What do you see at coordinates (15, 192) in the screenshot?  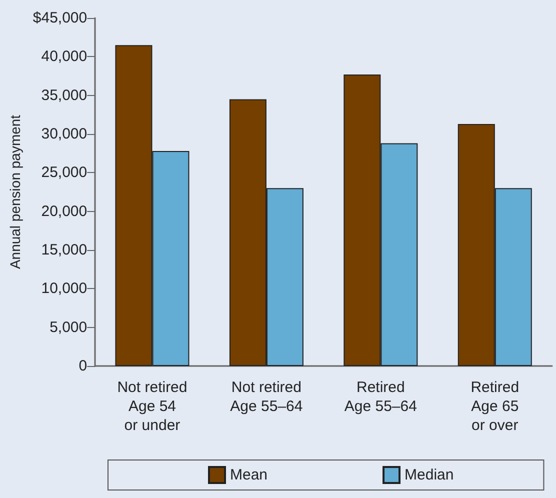 I see `y-axis-title: Annual pension payment` at bounding box center [15, 192].